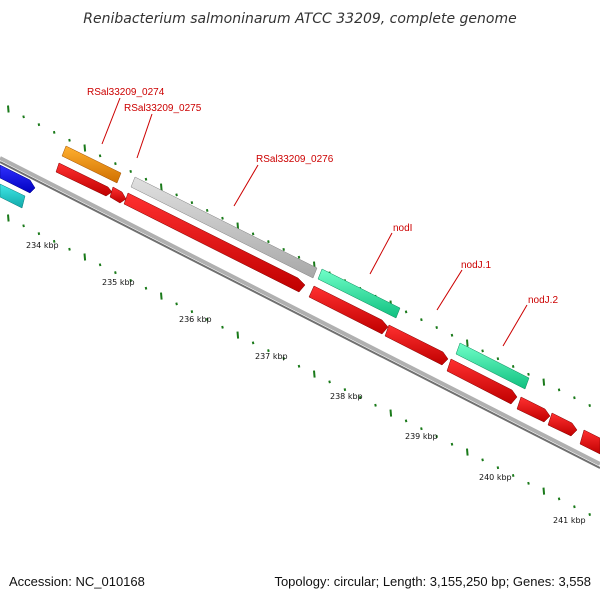 Image resolution: width=600 pixels, height=600 pixels. I want to click on scale-label-236: 236 kbp, so click(195, 319).